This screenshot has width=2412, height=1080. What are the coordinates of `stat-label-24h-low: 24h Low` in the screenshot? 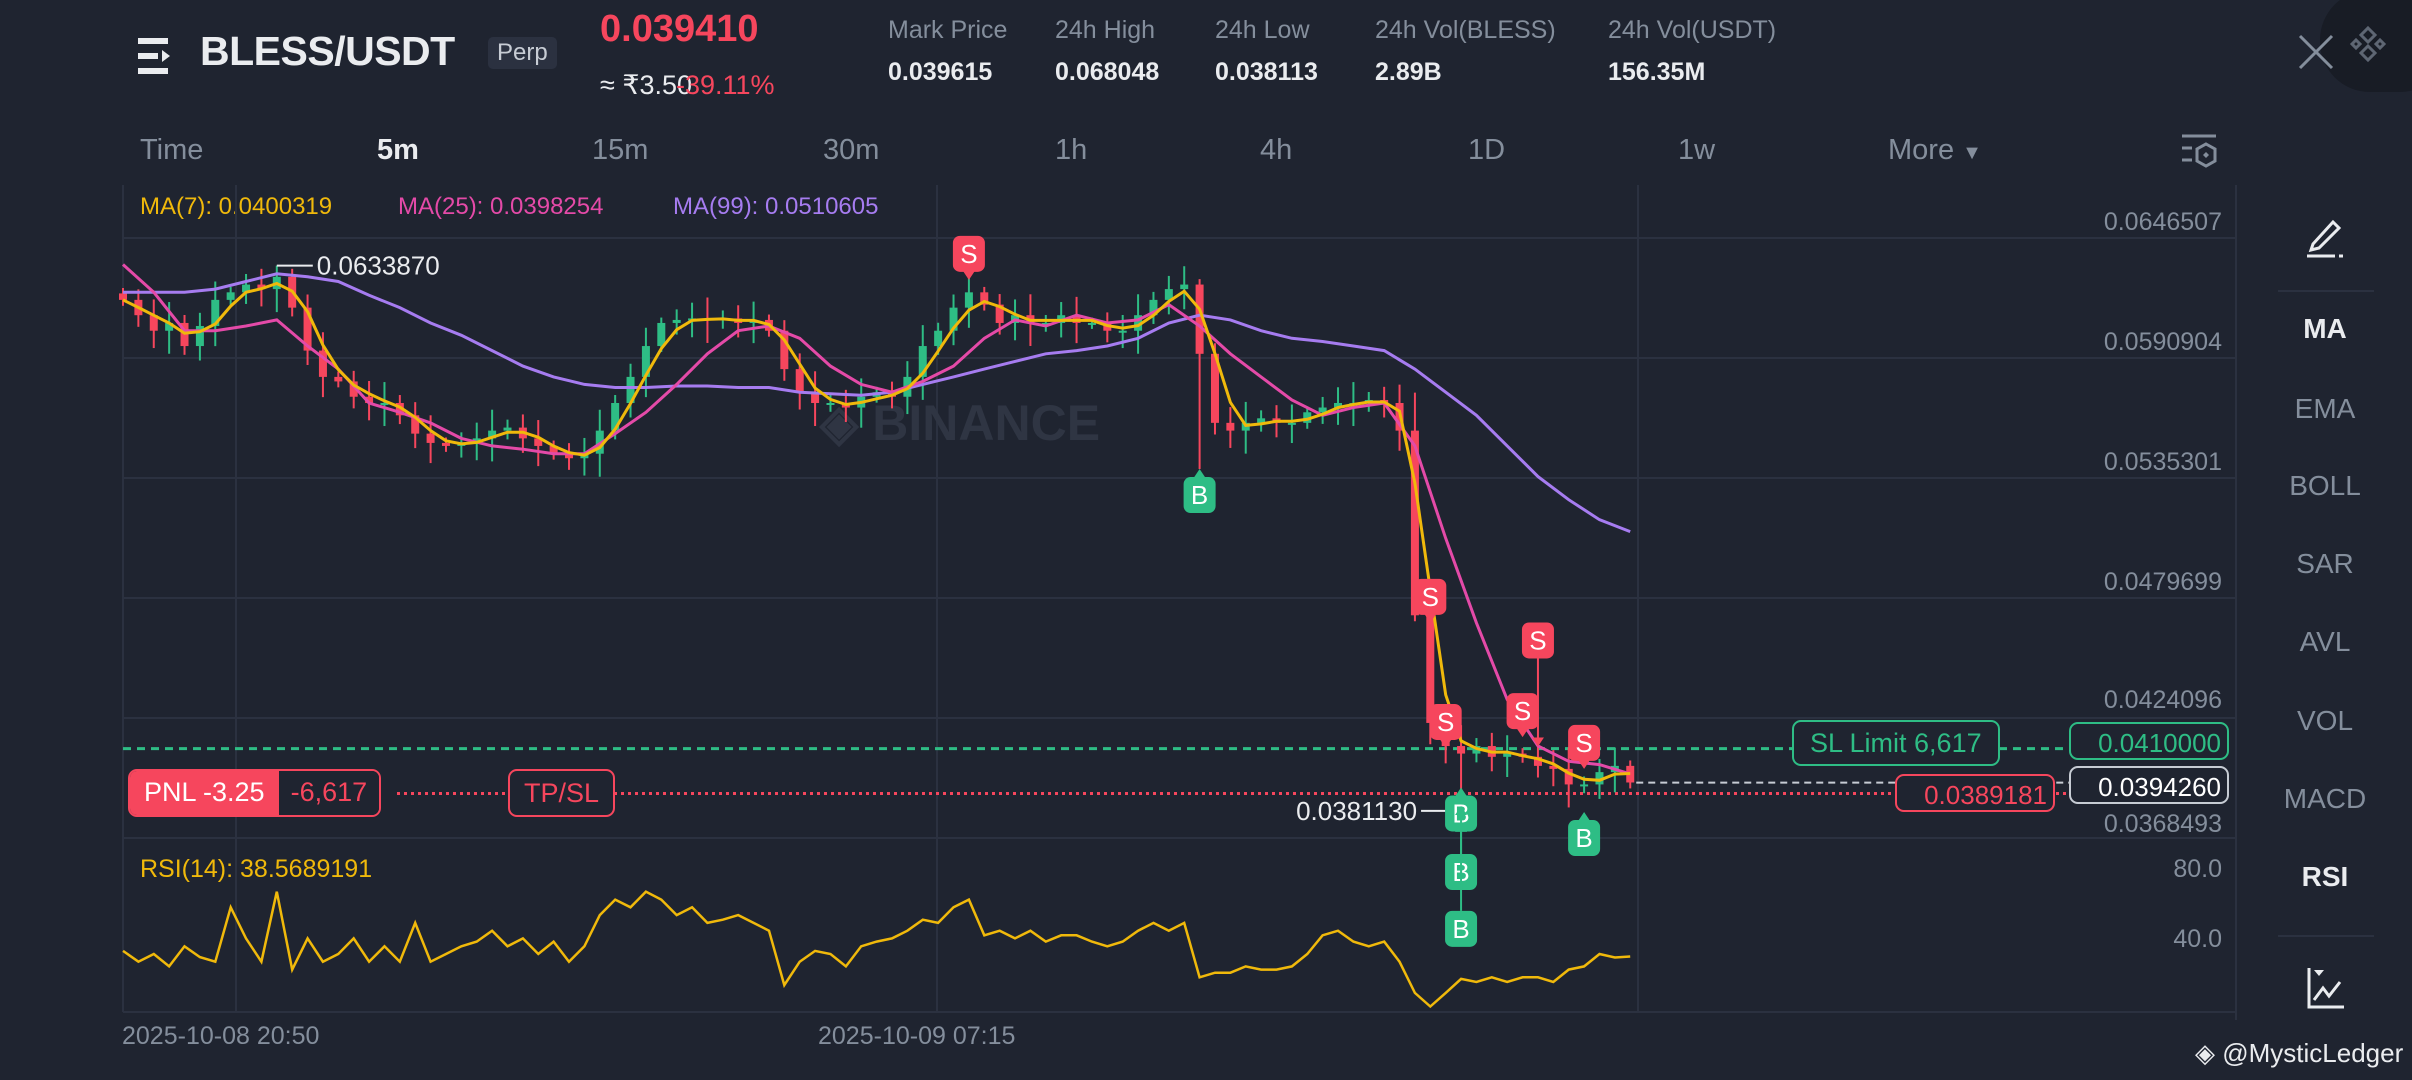 It's located at (1262, 30).